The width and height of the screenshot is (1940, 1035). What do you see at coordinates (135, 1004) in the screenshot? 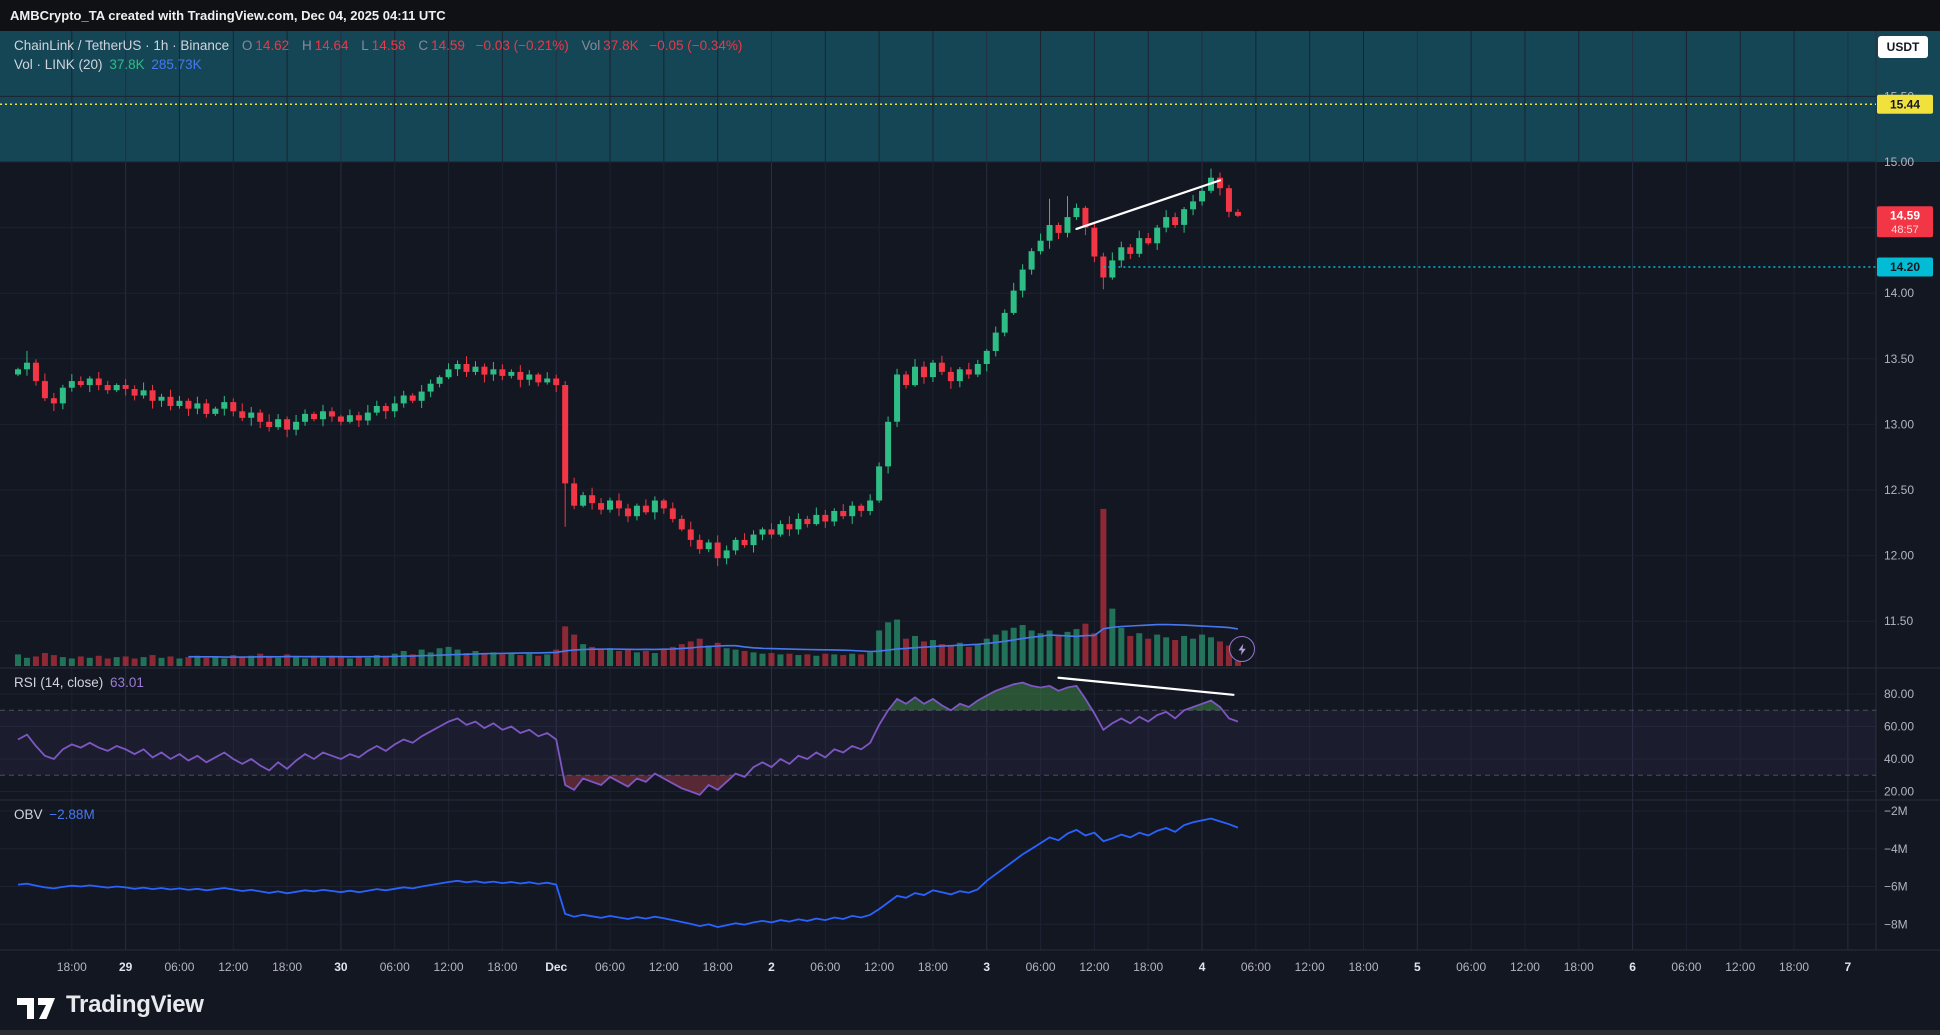
I see `tradingview-logo-text: TradingView` at bounding box center [135, 1004].